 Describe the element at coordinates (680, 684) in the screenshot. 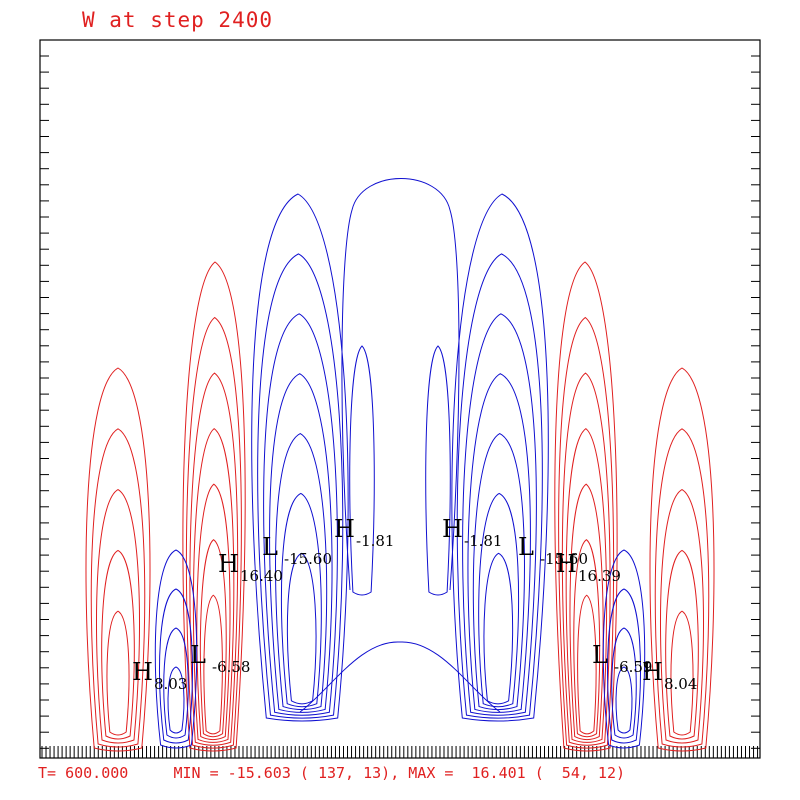

I see `extremum-value: 8.04` at that location.